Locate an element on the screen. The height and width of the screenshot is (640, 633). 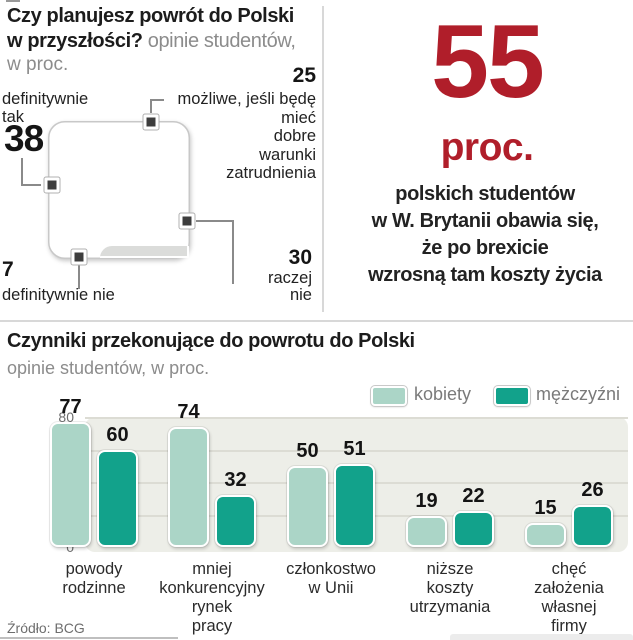
y-axis-tick-80: 80 is located at coordinates (66, 417).